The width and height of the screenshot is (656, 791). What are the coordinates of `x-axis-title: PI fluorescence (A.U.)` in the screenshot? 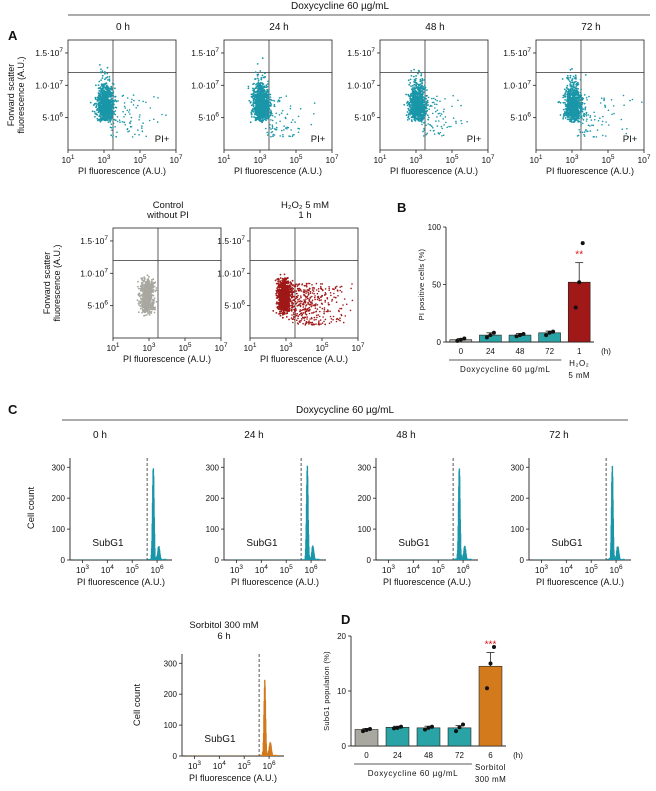 It's located at (278, 171).